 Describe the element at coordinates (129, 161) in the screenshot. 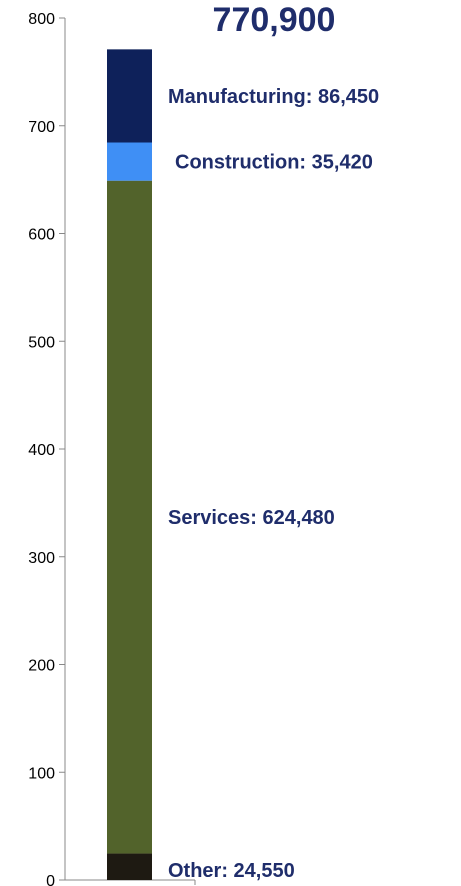

I see `bar-segment-construction` at that location.